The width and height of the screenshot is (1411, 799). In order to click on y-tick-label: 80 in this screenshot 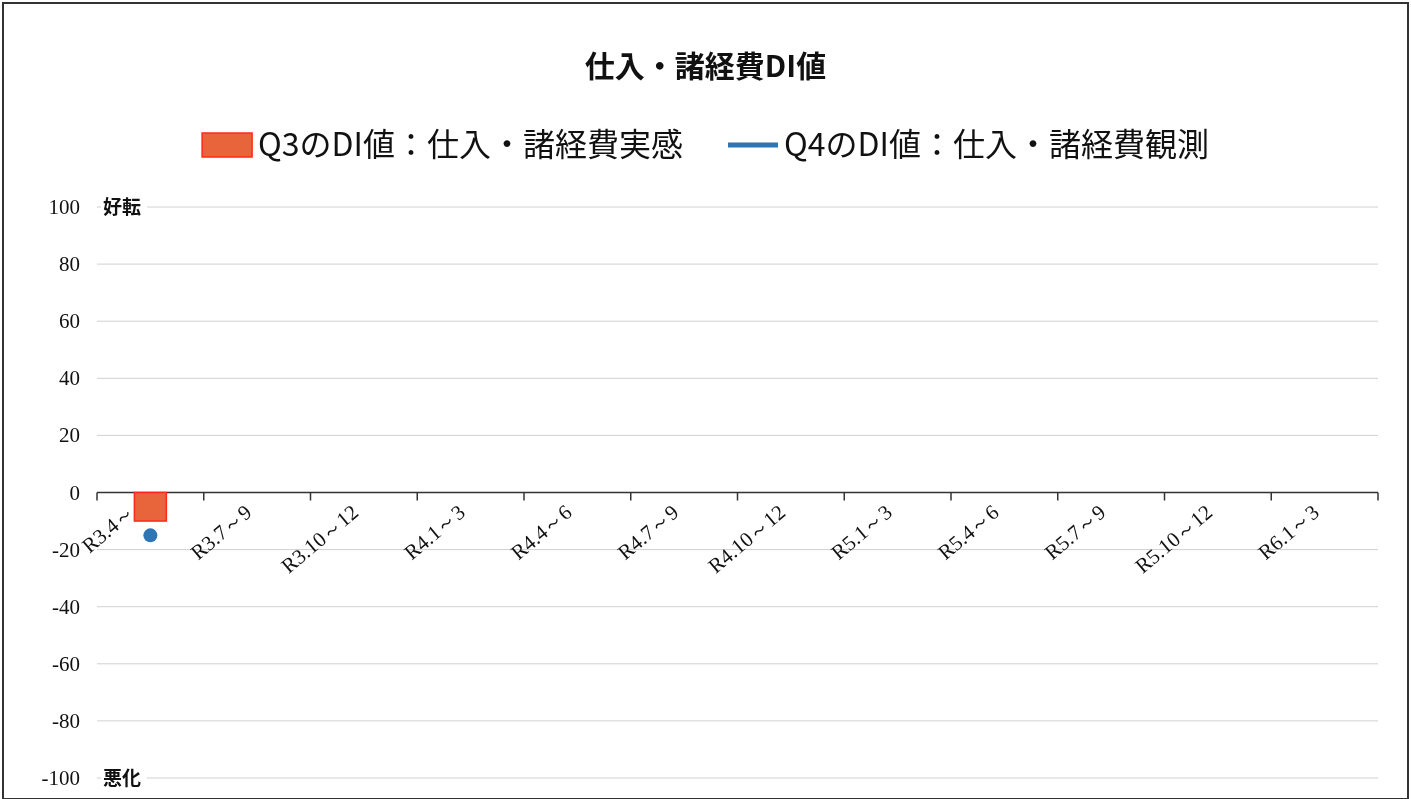, I will do `click(69, 264)`.